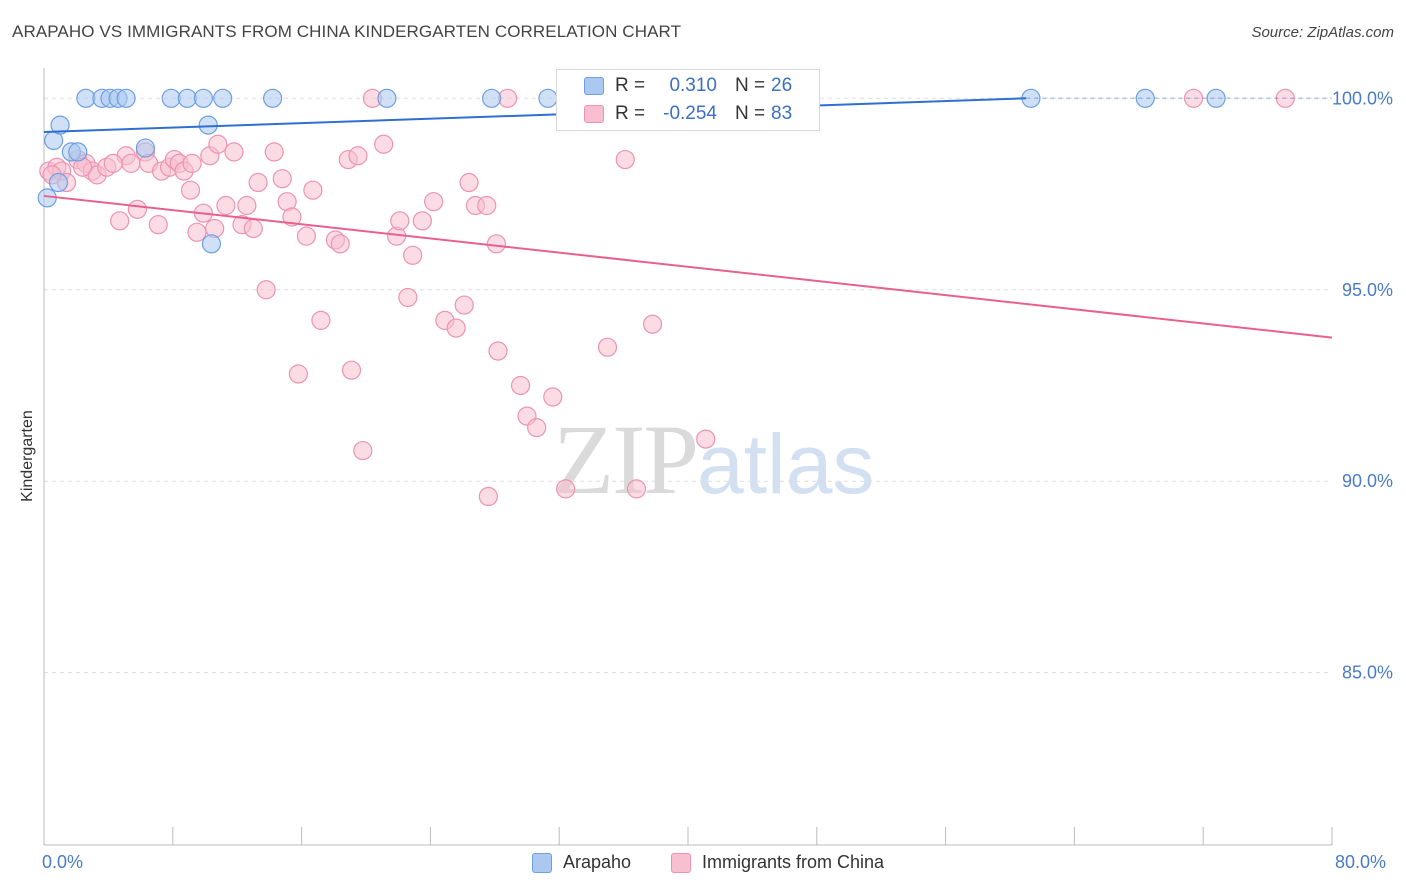  I want to click on bottom-legend-label-arapaho: Arapaho, so click(597, 862).